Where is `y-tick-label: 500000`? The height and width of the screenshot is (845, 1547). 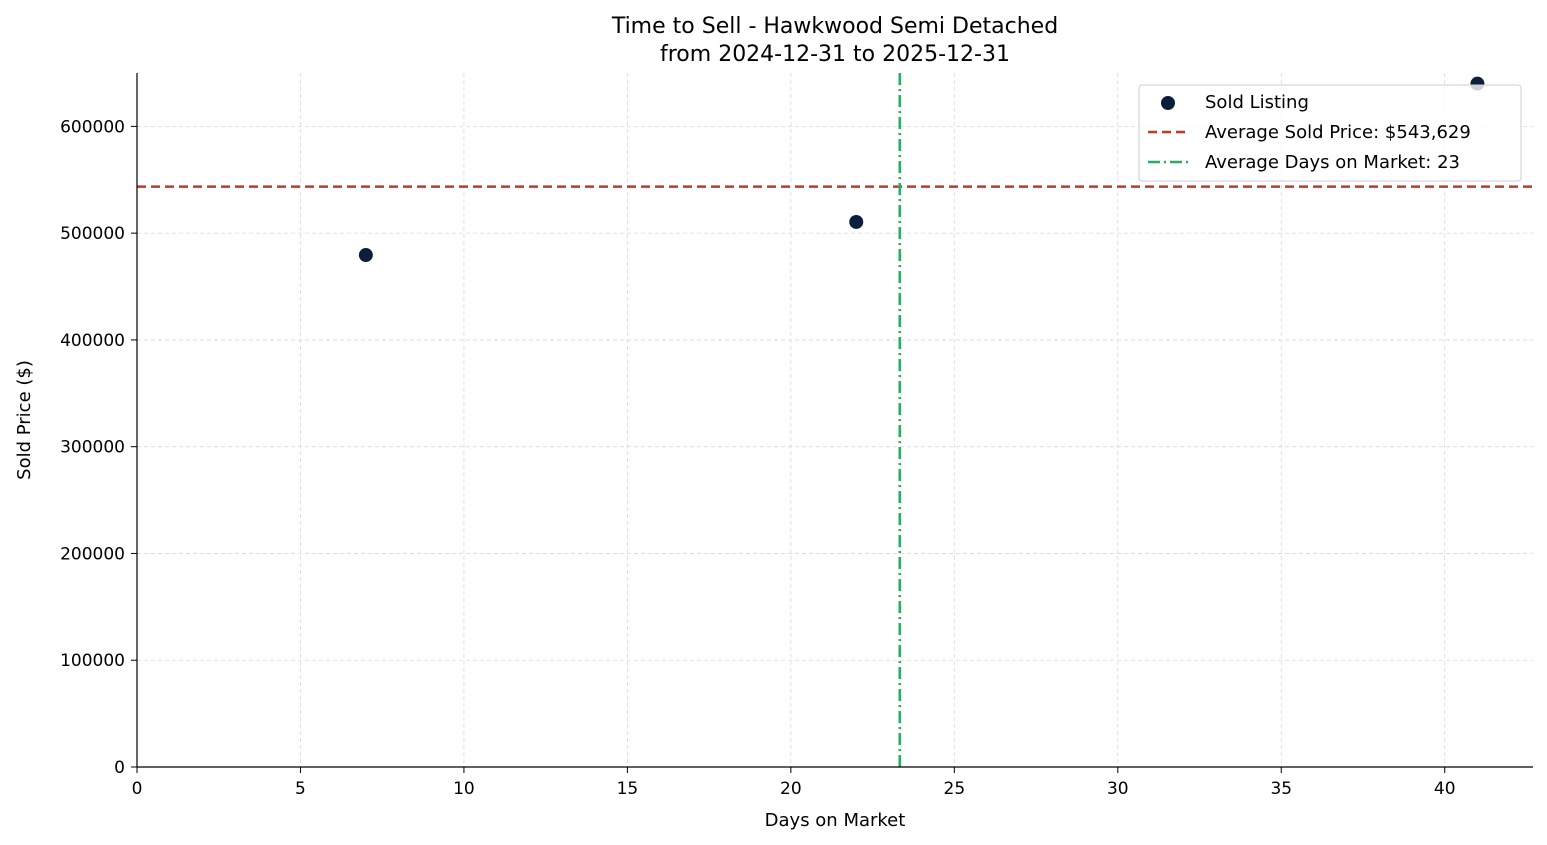
y-tick-label: 500000 is located at coordinates (92, 234).